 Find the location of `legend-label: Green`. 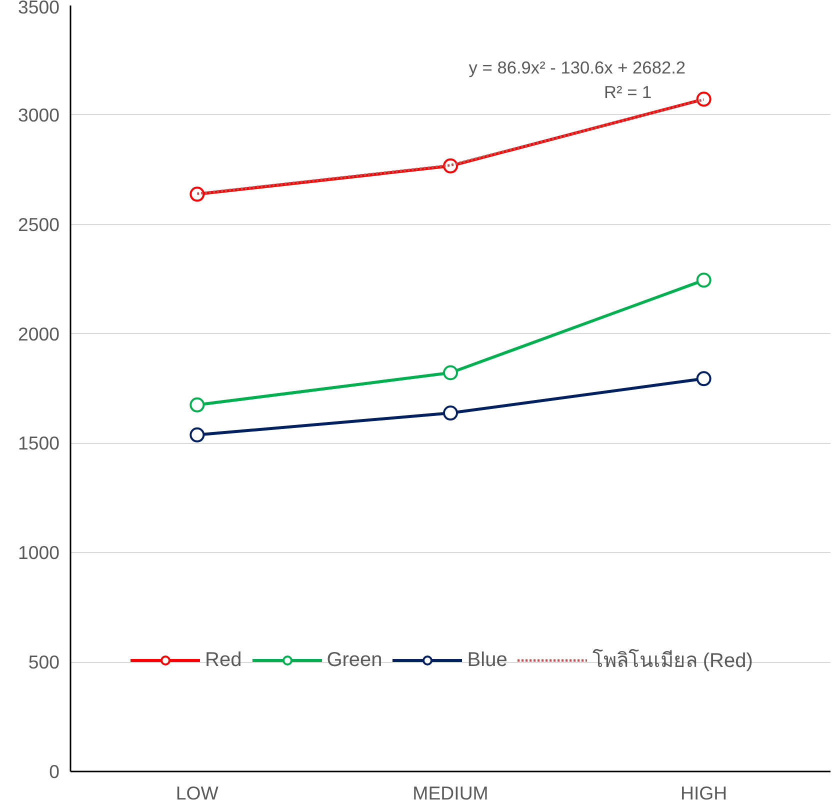

legend-label: Green is located at coordinates (354, 660).